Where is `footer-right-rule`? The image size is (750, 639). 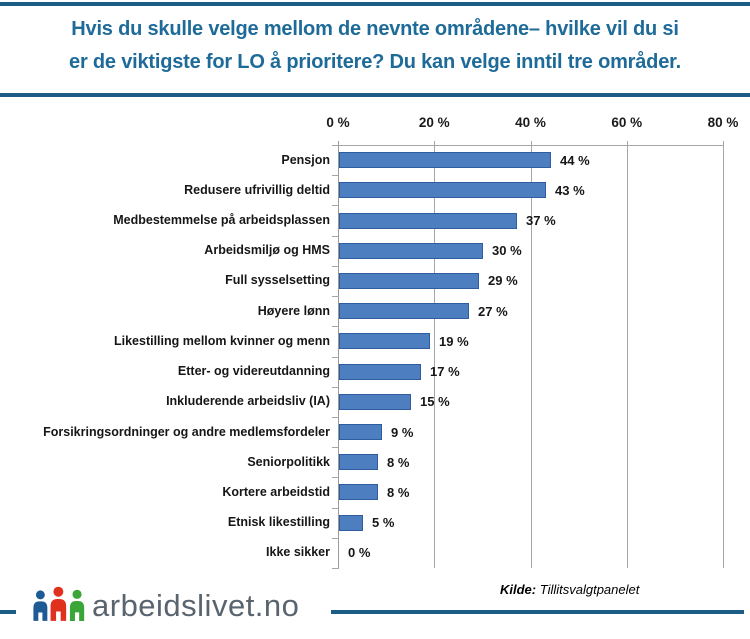
footer-right-rule is located at coordinates (537, 612).